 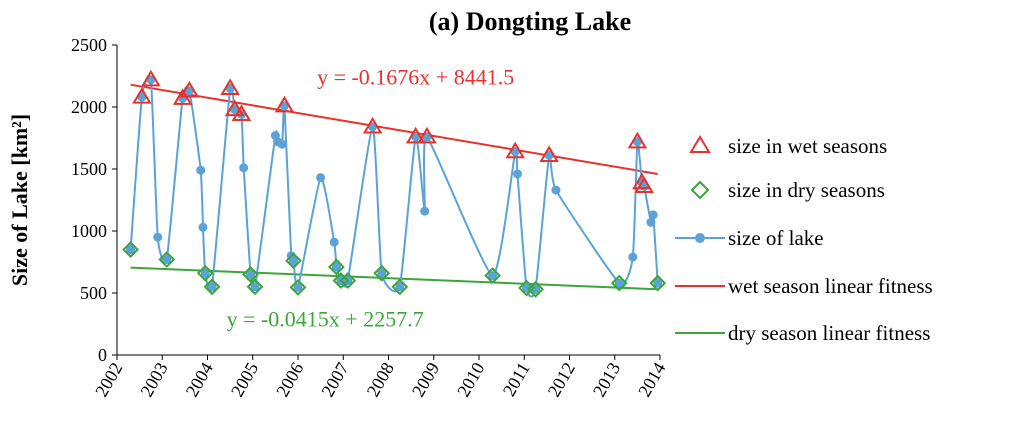 I want to click on legend-dry-marker, so click(x=700, y=190).